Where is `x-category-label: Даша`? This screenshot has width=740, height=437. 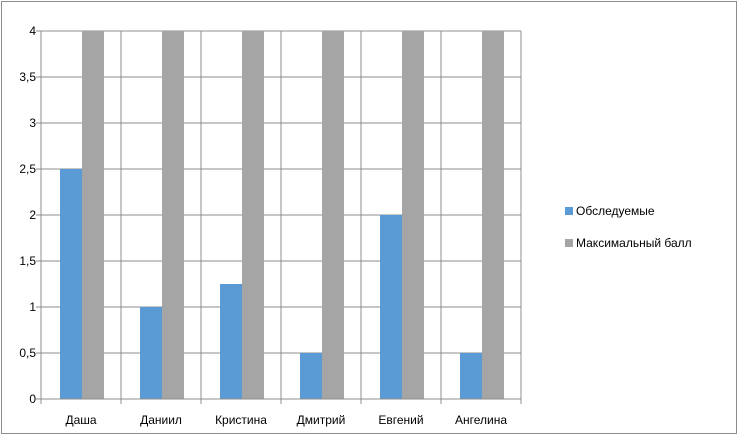
x-category-label: Даша is located at coordinates (80, 420).